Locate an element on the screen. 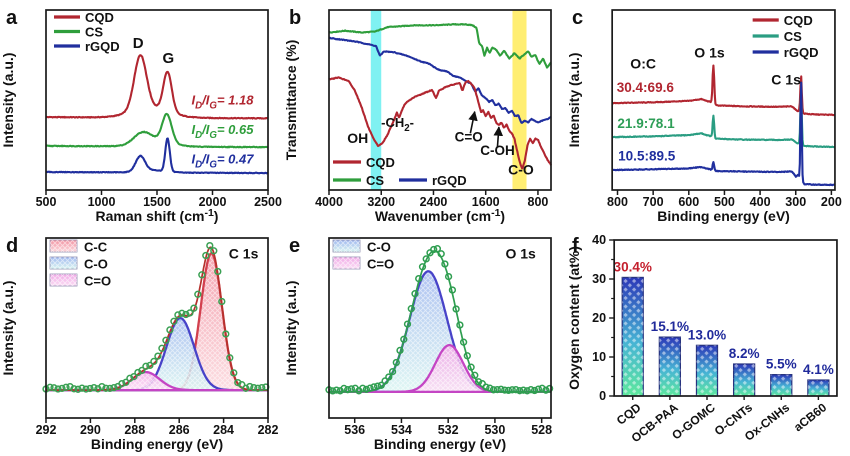 The height and width of the screenshot is (456, 850). x-tick-label: 534 is located at coordinates (401, 430).